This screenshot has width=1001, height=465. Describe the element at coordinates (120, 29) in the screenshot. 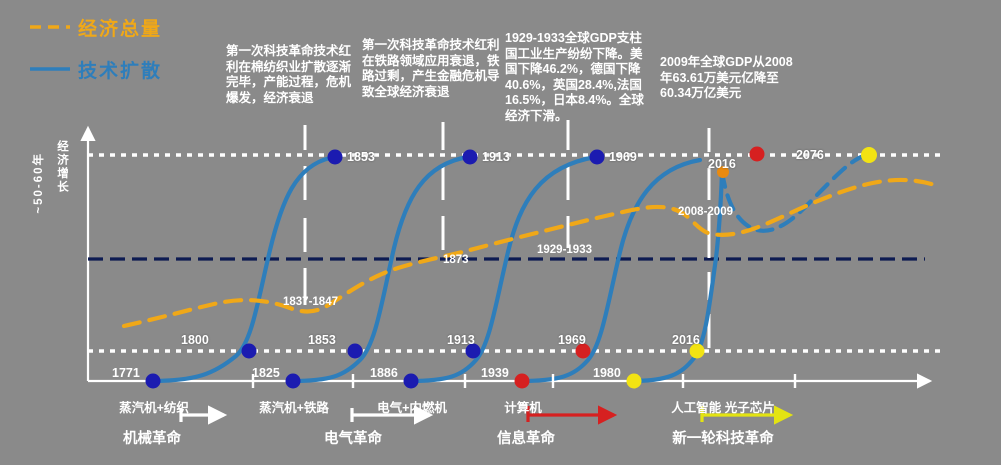

I see `legend-item-economy: 经济总量` at that location.